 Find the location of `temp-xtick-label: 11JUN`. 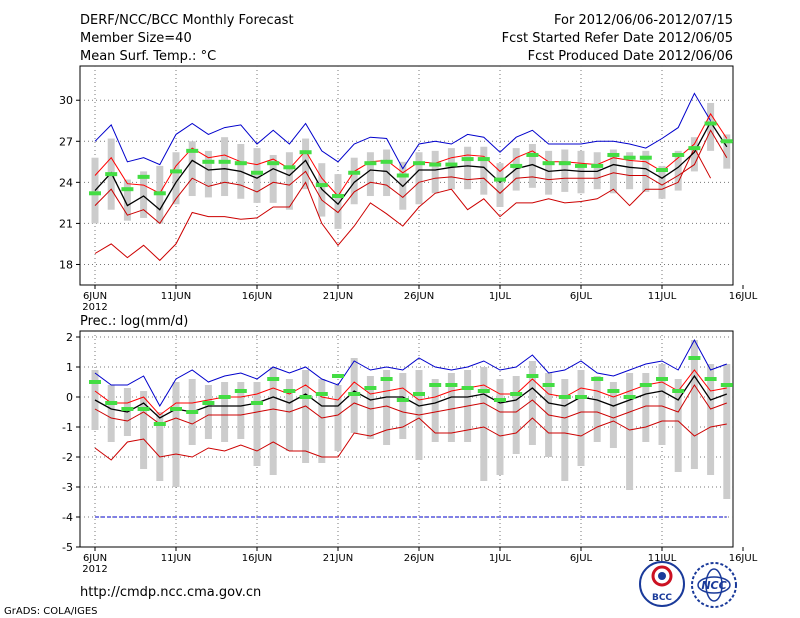

temp-xtick-label: 11JUN is located at coordinates (176, 296).